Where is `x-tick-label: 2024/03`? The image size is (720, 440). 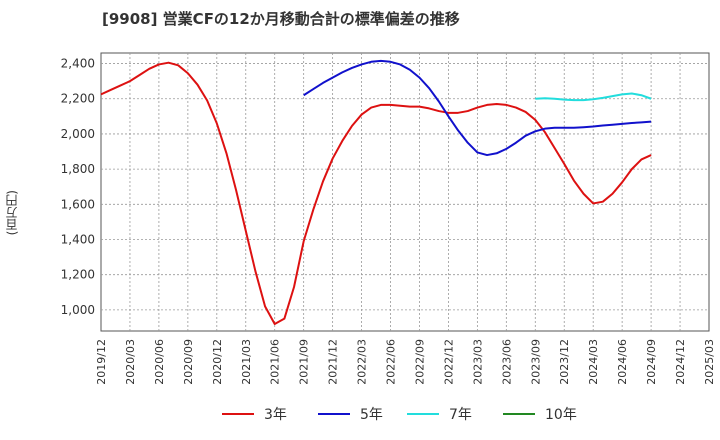
x-tick-label: 2024/03 is located at coordinates (593, 362).